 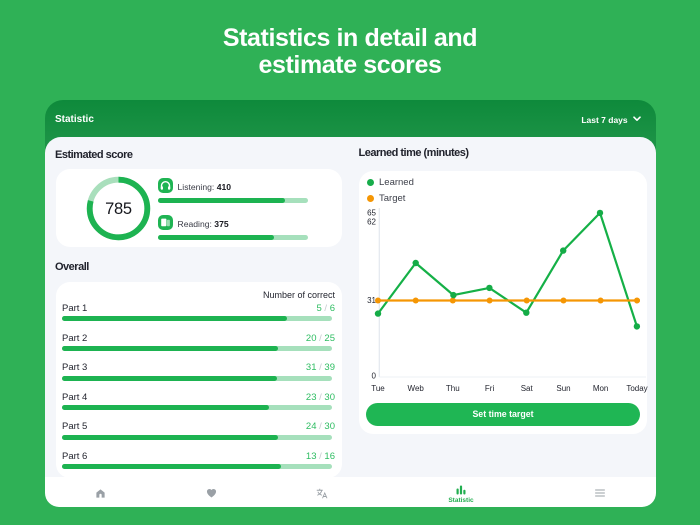 I want to click on svg-text: Sat, so click(x=527, y=388).